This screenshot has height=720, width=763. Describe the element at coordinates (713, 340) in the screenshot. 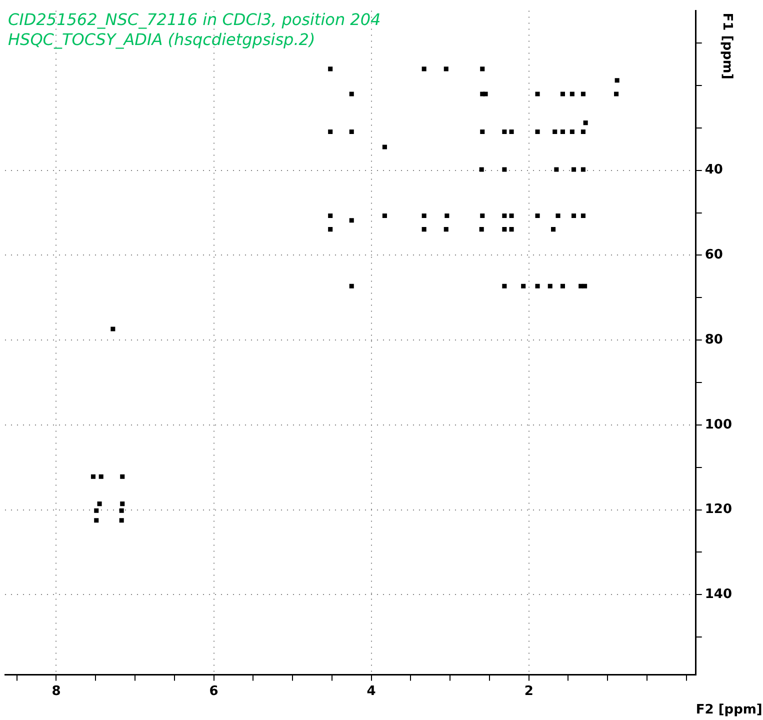

I see `y-tick-label: 80` at that location.